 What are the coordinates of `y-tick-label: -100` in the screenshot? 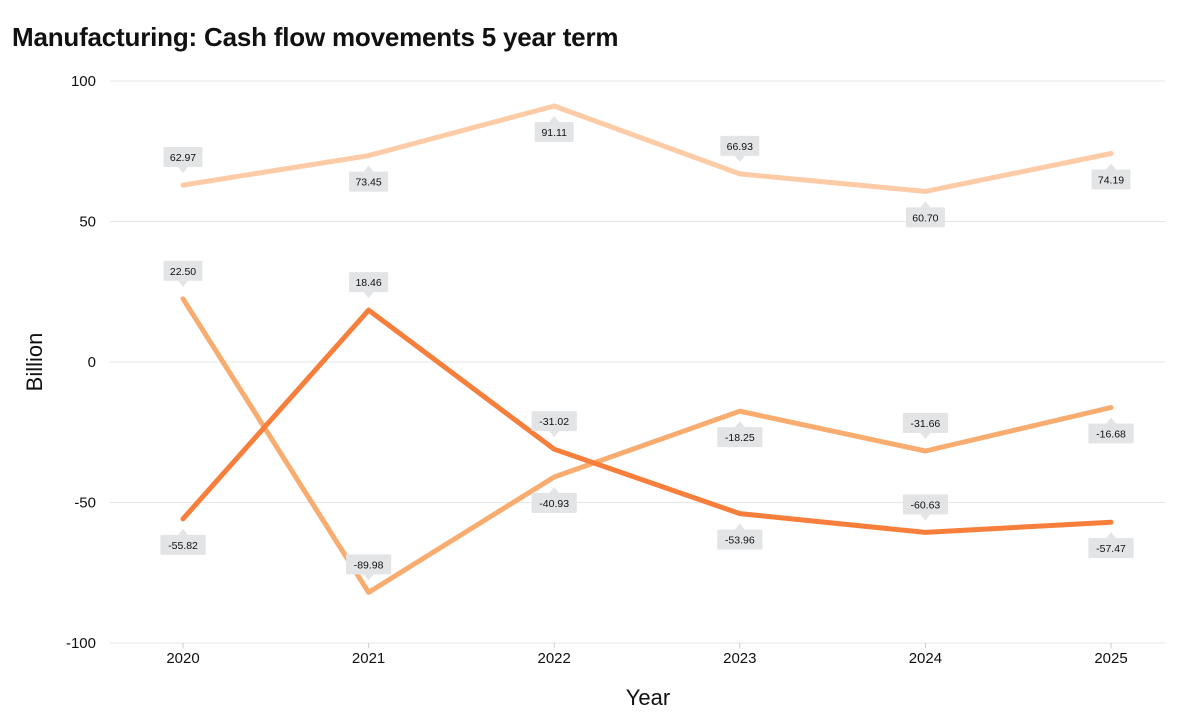 It's located at (81, 643).